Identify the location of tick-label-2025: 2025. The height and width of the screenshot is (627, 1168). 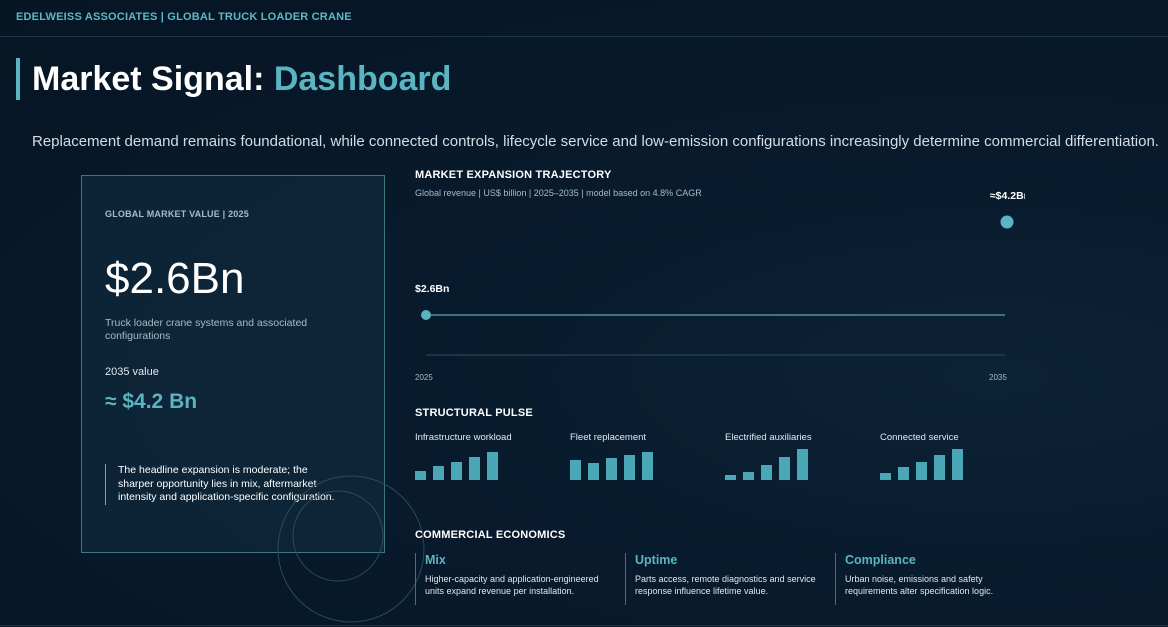
(424, 377).